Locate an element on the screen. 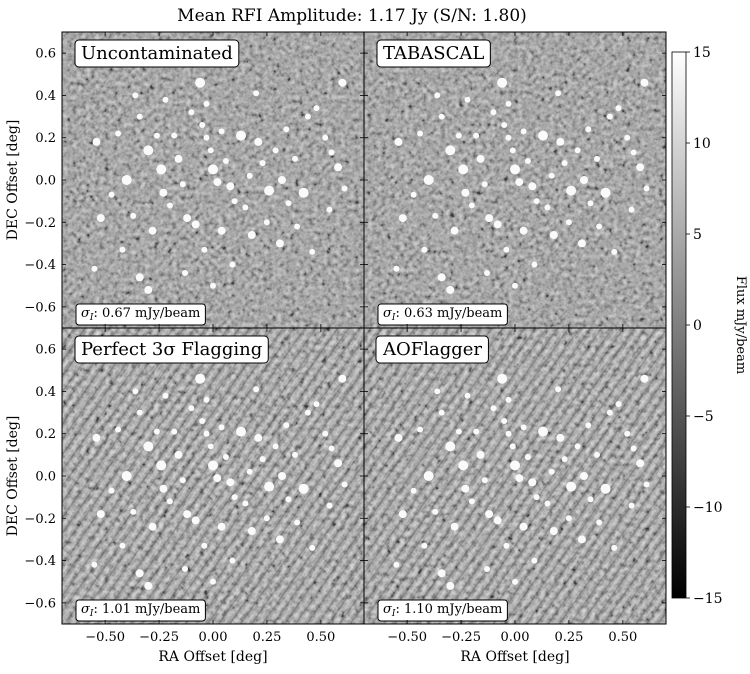 This screenshot has height=674, width=750. colorbar-tick-label: −10 is located at coordinates (708, 508).